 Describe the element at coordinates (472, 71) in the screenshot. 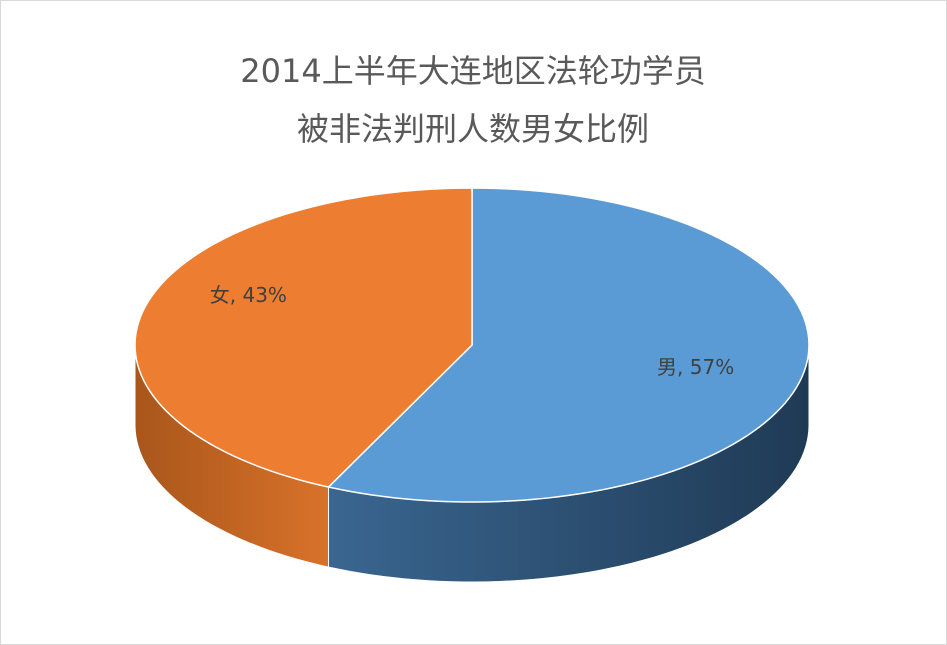

I see `chart-title: 2014上半年大连地区法轮功学员` at that location.